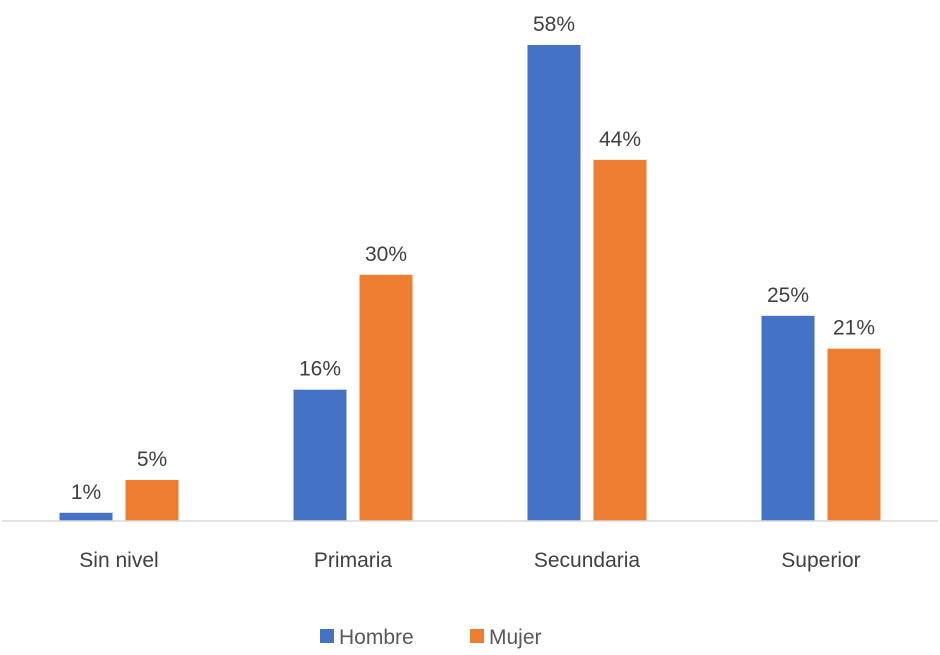 This screenshot has width=940, height=655. I want to click on legend-swatch-hombre, so click(327, 636).